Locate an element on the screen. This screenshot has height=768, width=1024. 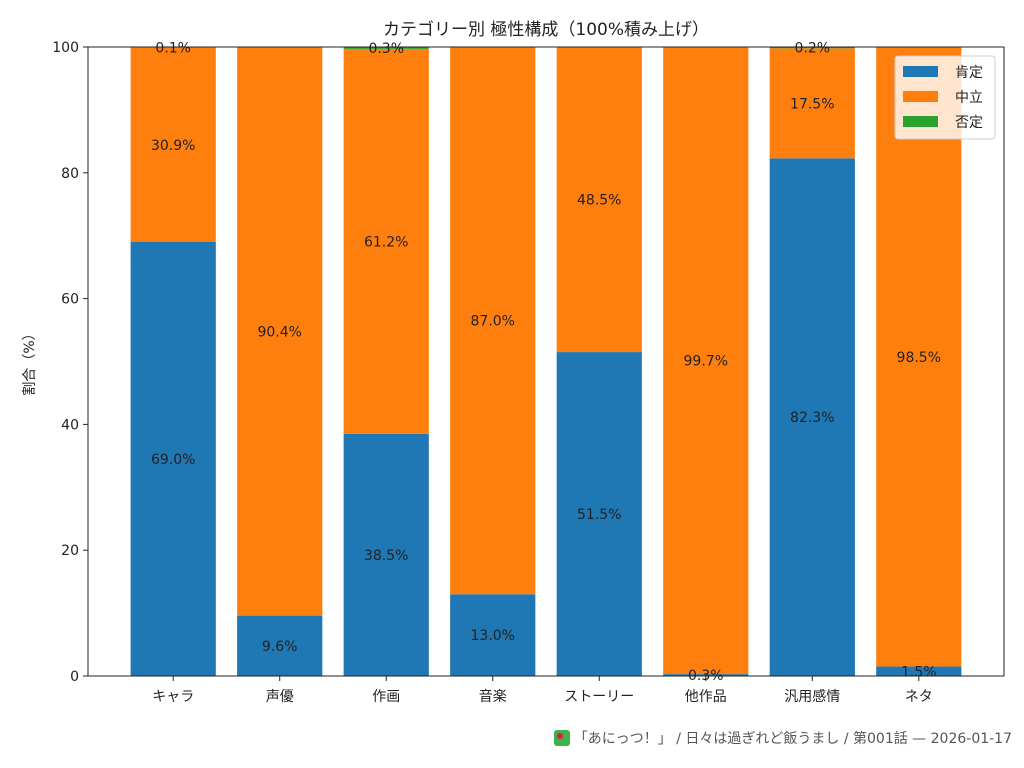
y-tick-label: 0 is located at coordinates (74, 677).